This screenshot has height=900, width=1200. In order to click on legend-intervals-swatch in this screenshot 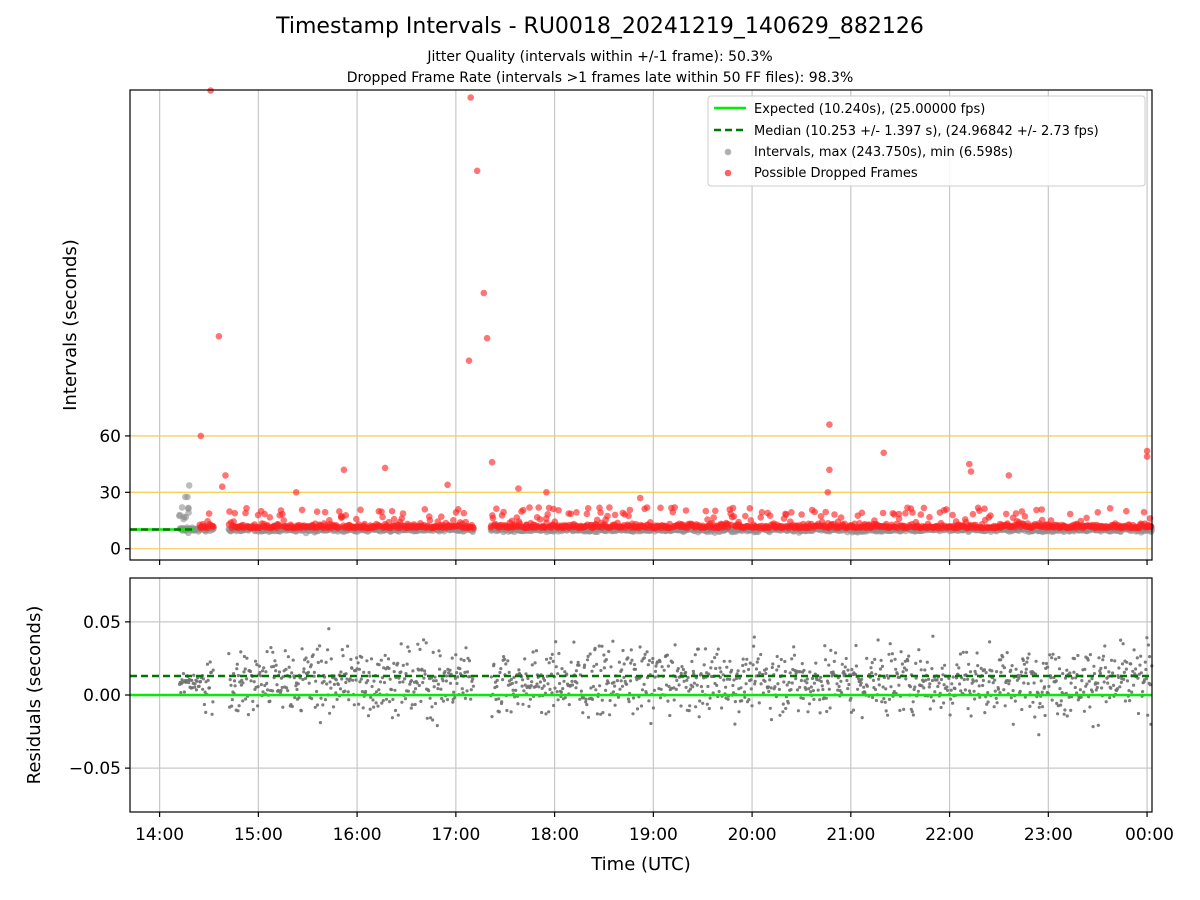, I will do `click(728, 152)`.